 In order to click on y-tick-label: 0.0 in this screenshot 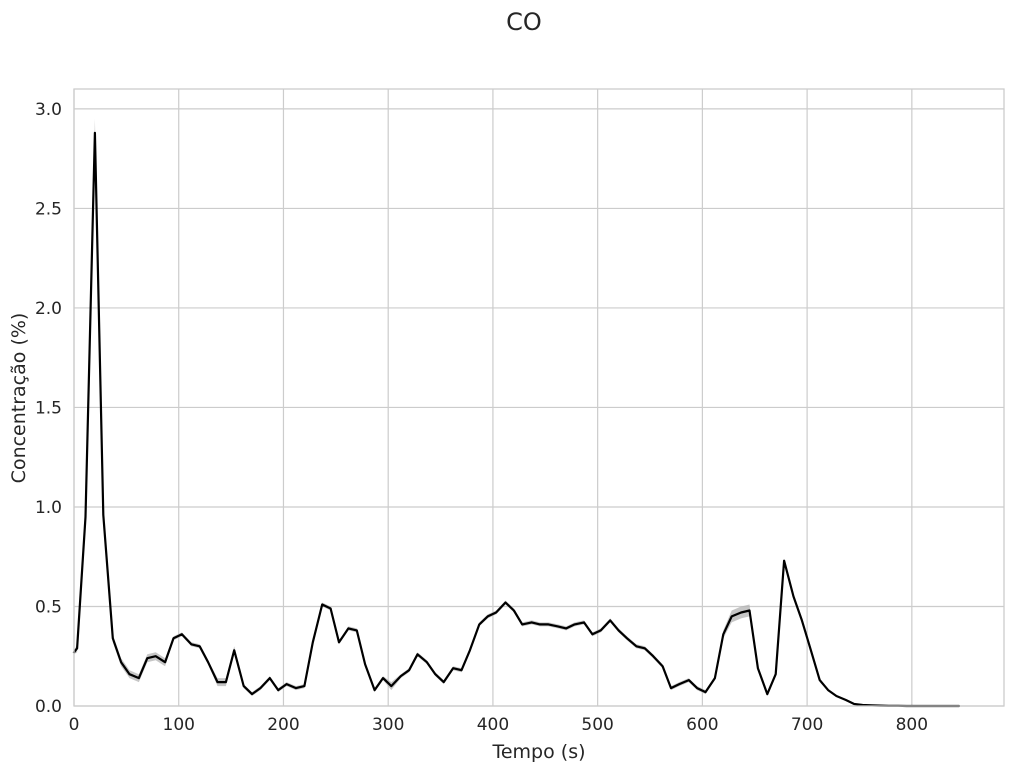, I will do `click(48, 707)`.